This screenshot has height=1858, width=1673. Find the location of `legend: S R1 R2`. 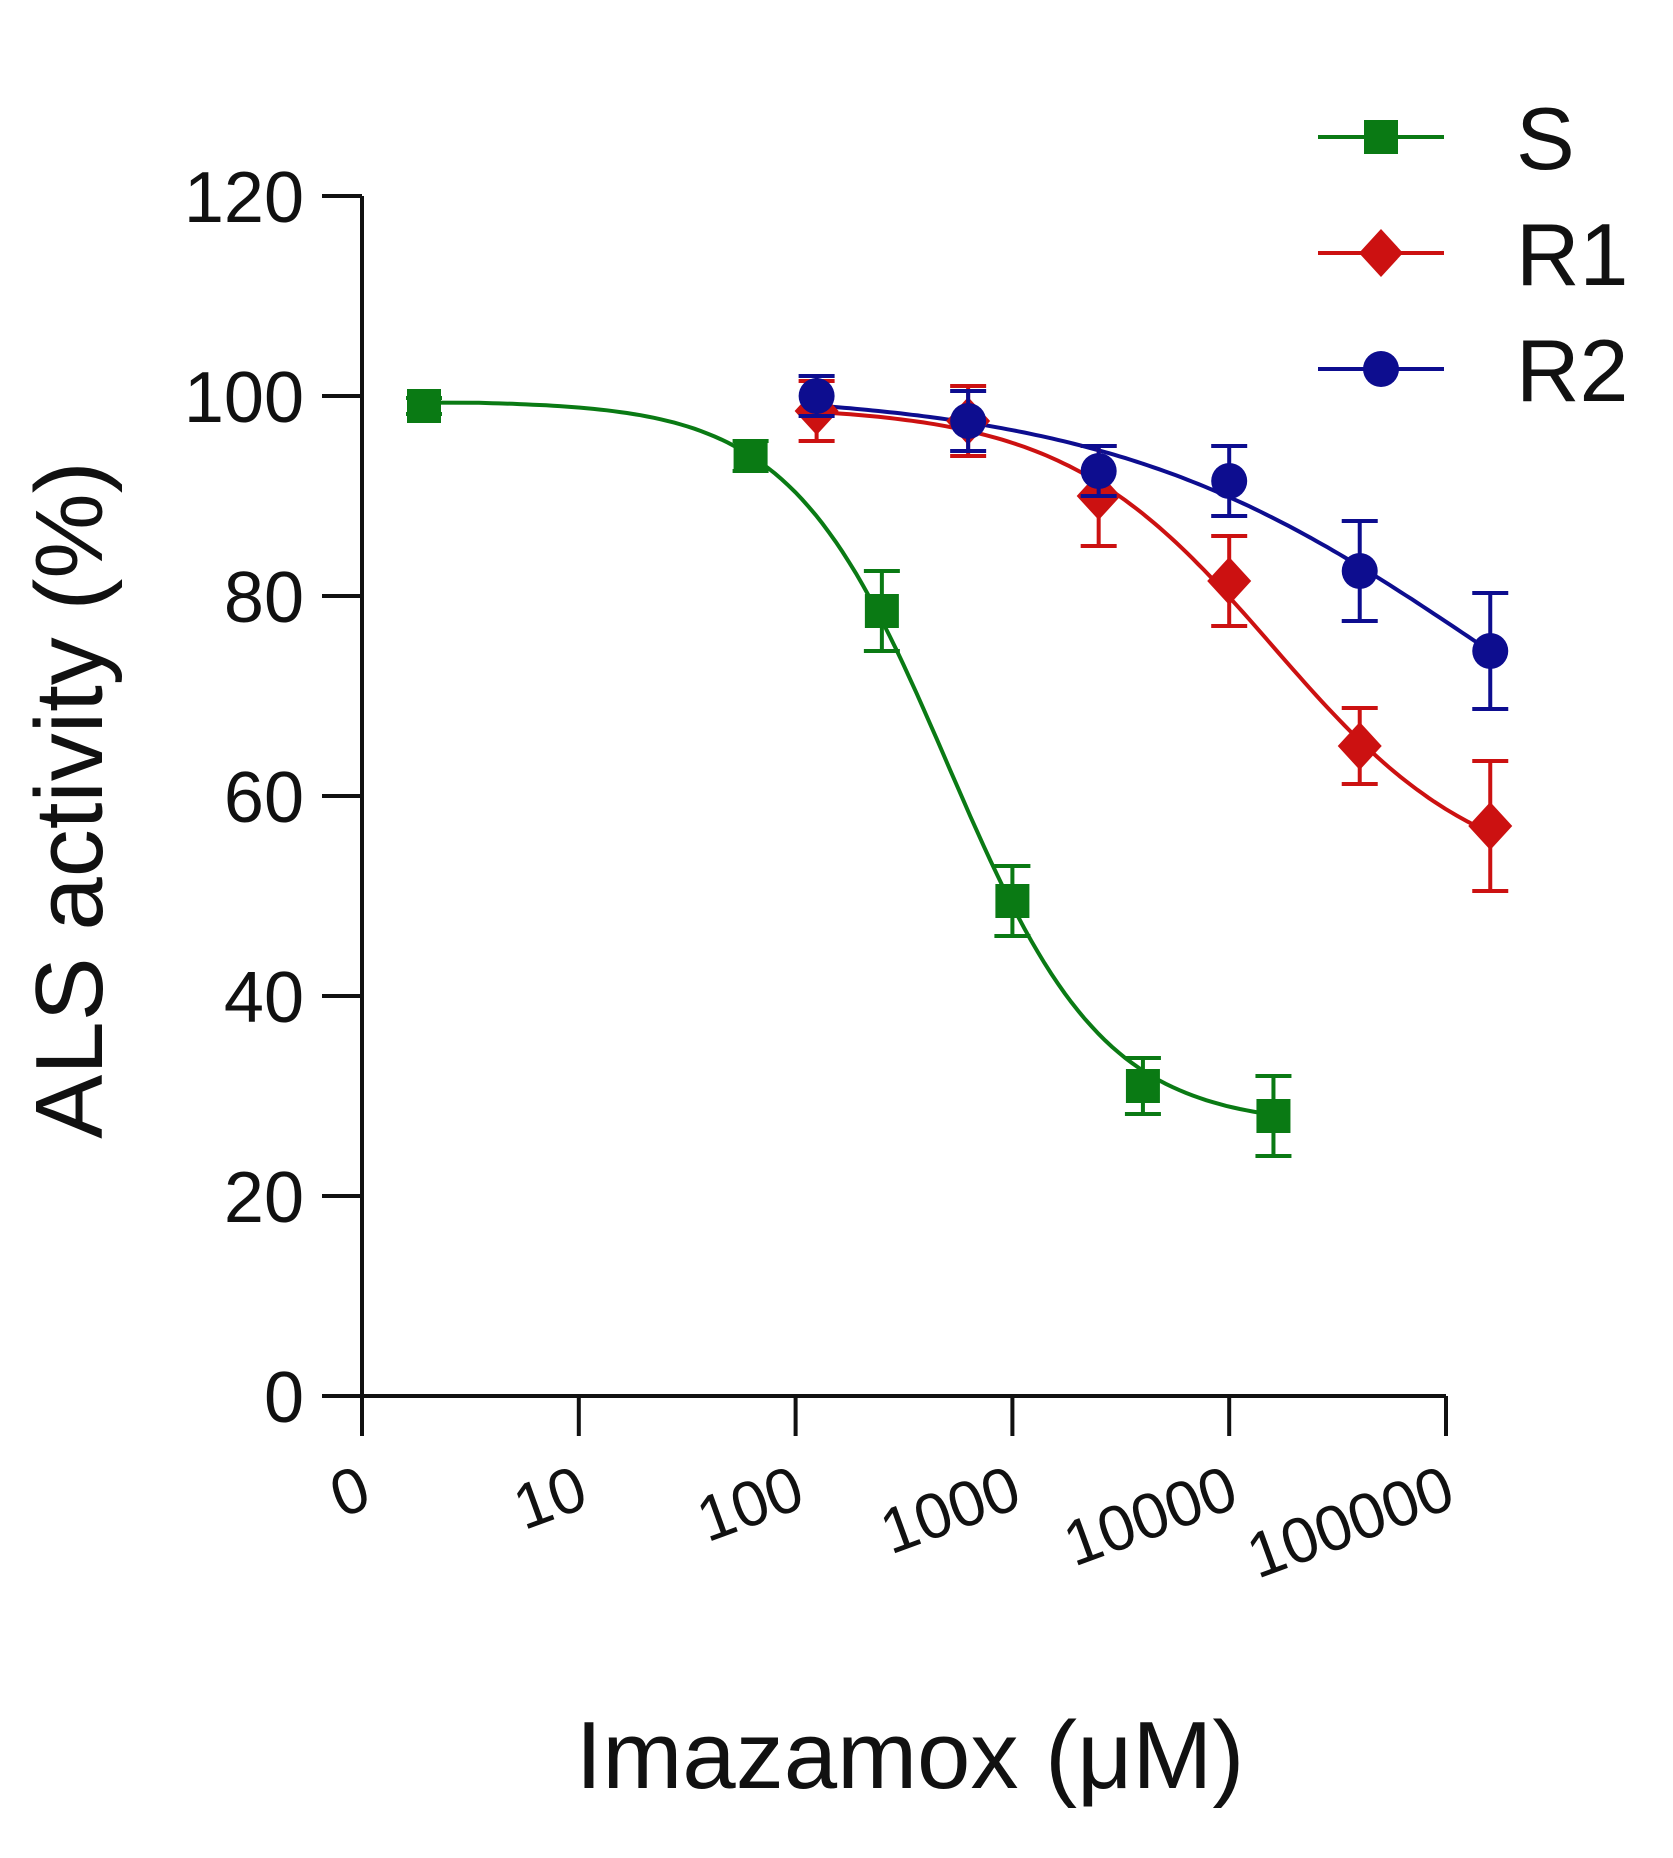

legend: S R1 R2 is located at coordinates (1473, 254).